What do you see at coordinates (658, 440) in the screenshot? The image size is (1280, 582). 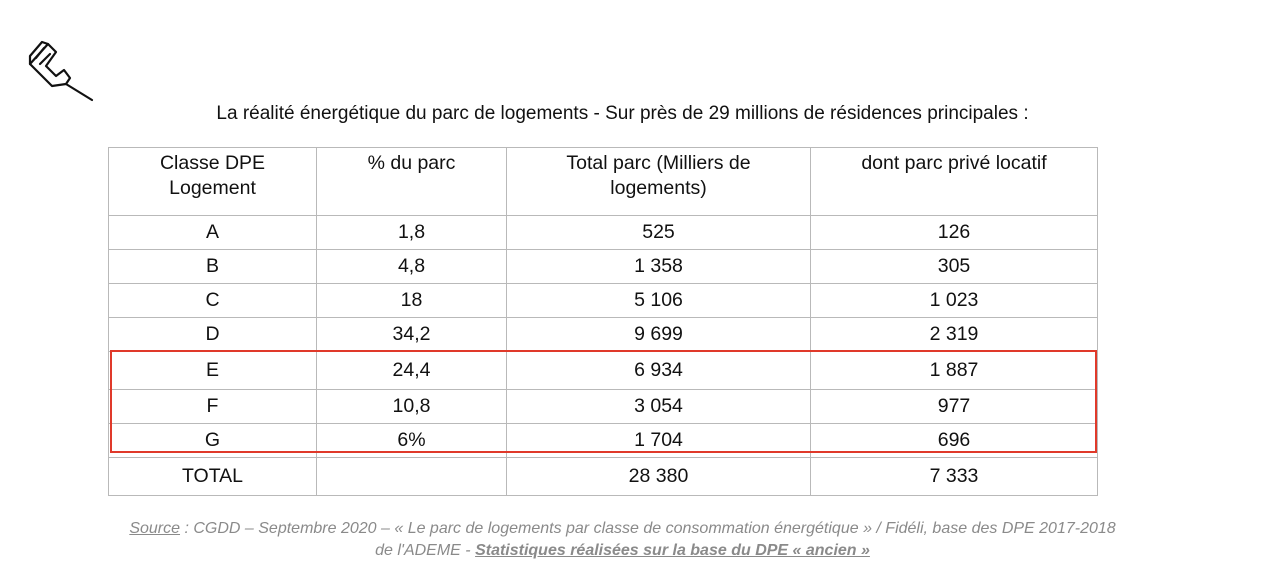 I see `cell-total: 1 704` at bounding box center [658, 440].